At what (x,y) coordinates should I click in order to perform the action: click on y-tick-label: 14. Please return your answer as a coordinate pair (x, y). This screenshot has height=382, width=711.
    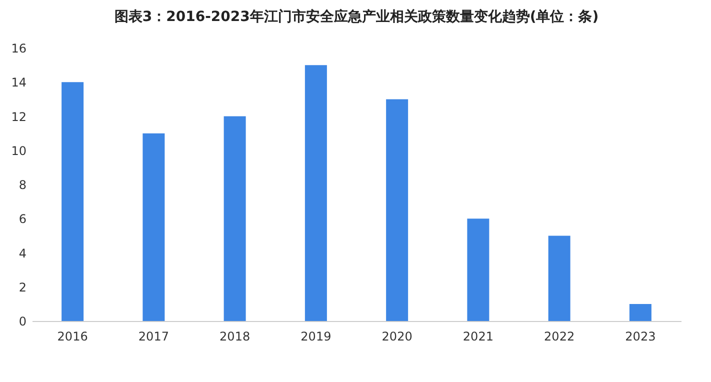
    Looking at the image, I should click on (18, 83).